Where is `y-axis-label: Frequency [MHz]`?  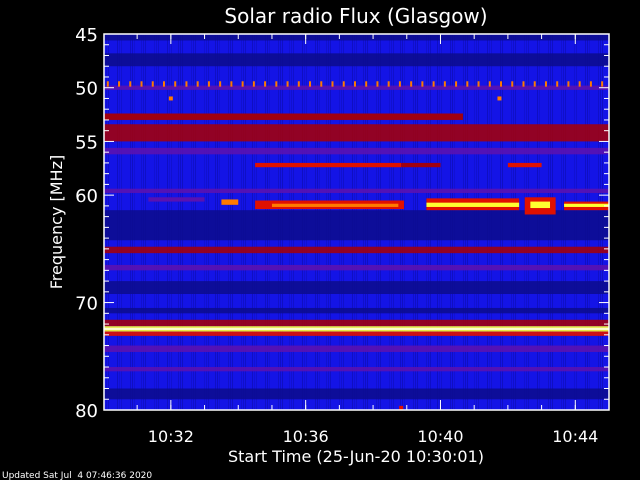 y-axis-label: Frequency [MHz] is located at coordinates (56, 222).